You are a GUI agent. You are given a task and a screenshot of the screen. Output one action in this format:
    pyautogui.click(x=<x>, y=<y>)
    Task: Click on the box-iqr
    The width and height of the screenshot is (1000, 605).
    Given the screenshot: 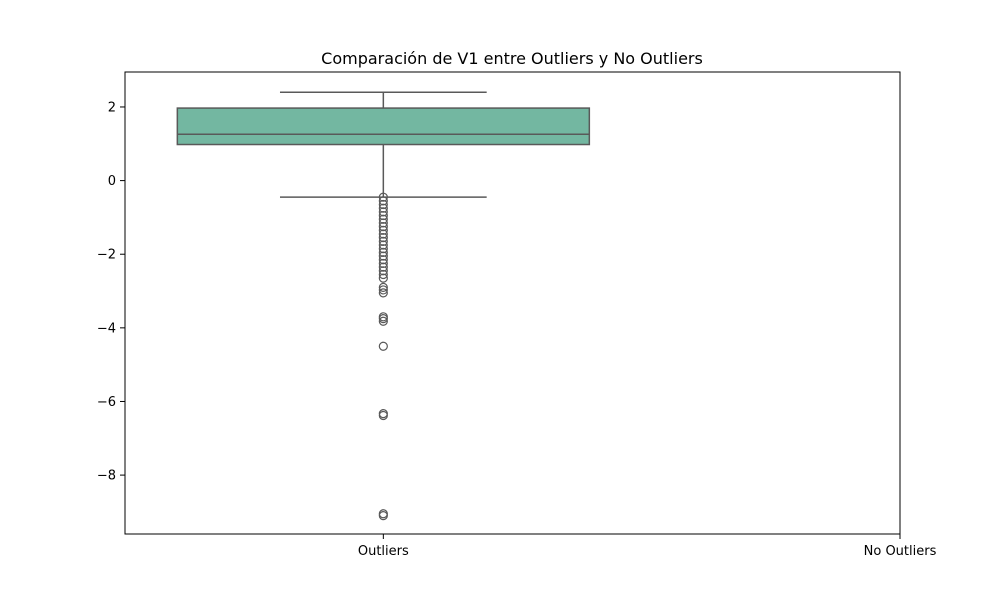 What is the action you would take?
    pyautogui.click(x=383, y=126)
    